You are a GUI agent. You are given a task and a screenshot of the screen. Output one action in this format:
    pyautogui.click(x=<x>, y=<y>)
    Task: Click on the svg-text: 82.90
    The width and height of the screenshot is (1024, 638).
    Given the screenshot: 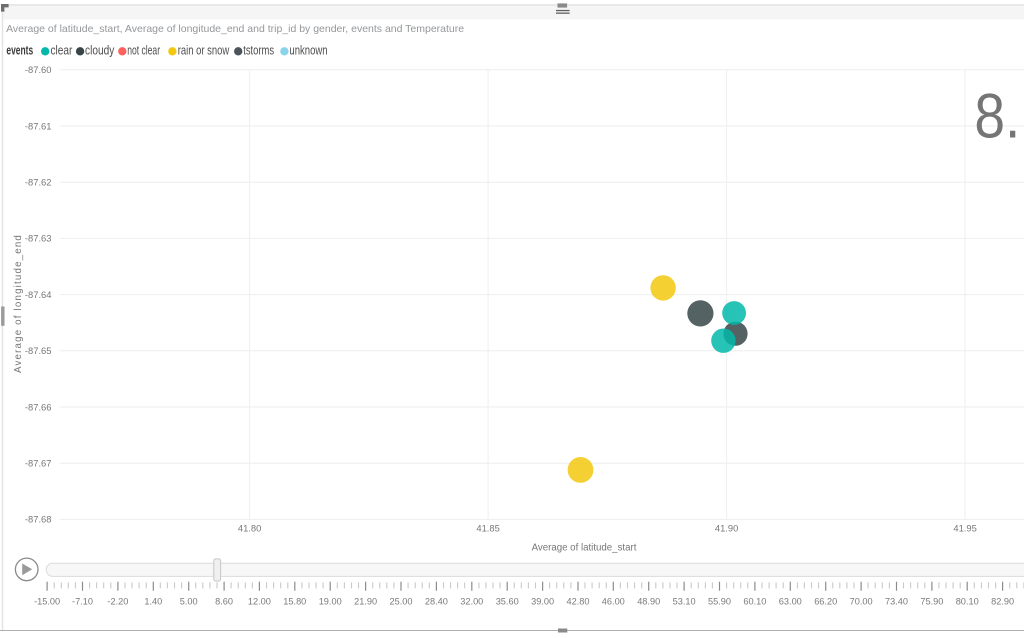 What is the action you would take?
    pyautogui.click(x=1002, y=602)
    